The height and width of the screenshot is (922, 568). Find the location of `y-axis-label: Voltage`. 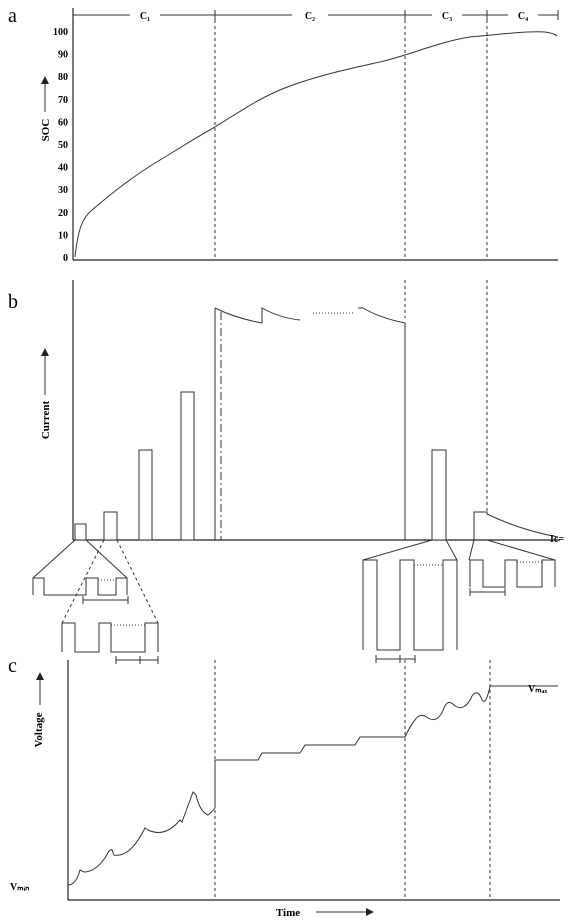

y-axis-label: Voltage is located at coordinates (39, 729).